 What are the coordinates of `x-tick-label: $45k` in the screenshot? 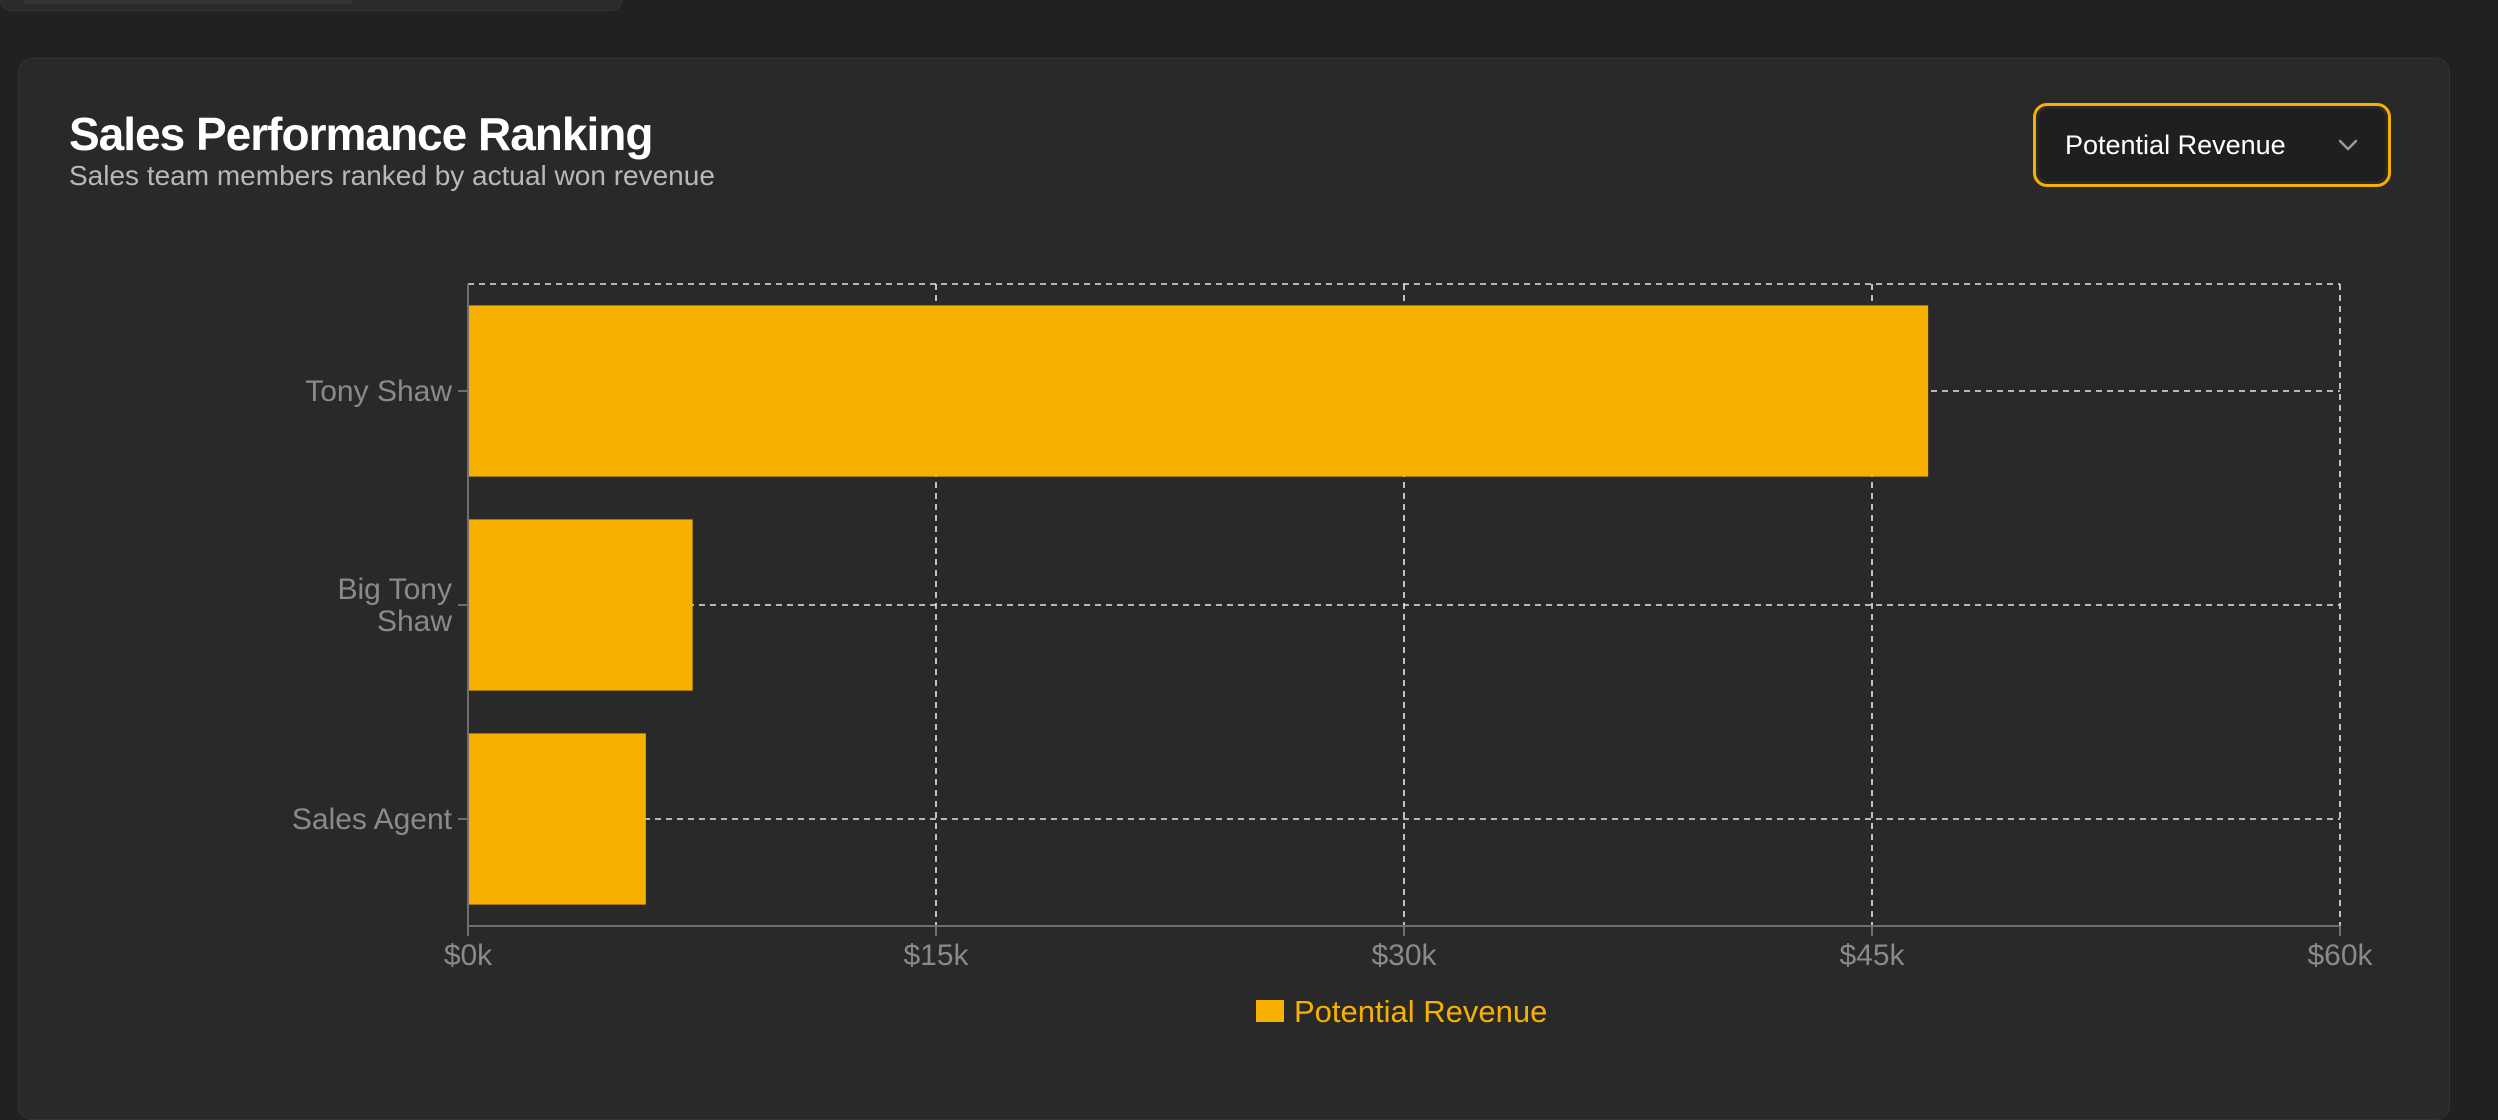 It's located at (1872, 955).